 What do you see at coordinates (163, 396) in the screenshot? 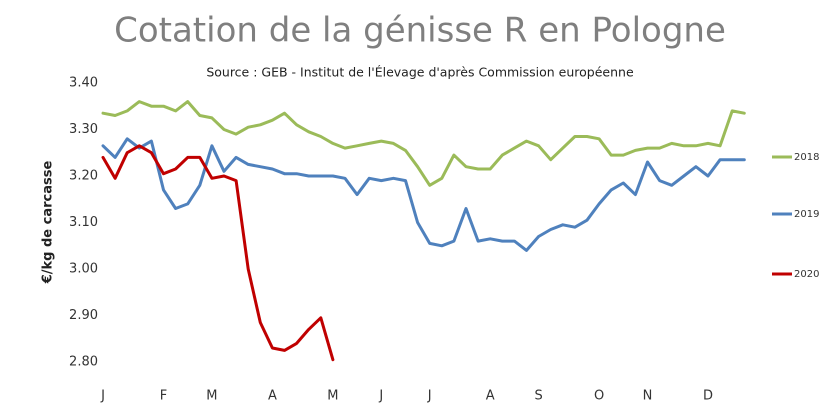
I see `x-tick-label: F` at bounding box center [163, 396].